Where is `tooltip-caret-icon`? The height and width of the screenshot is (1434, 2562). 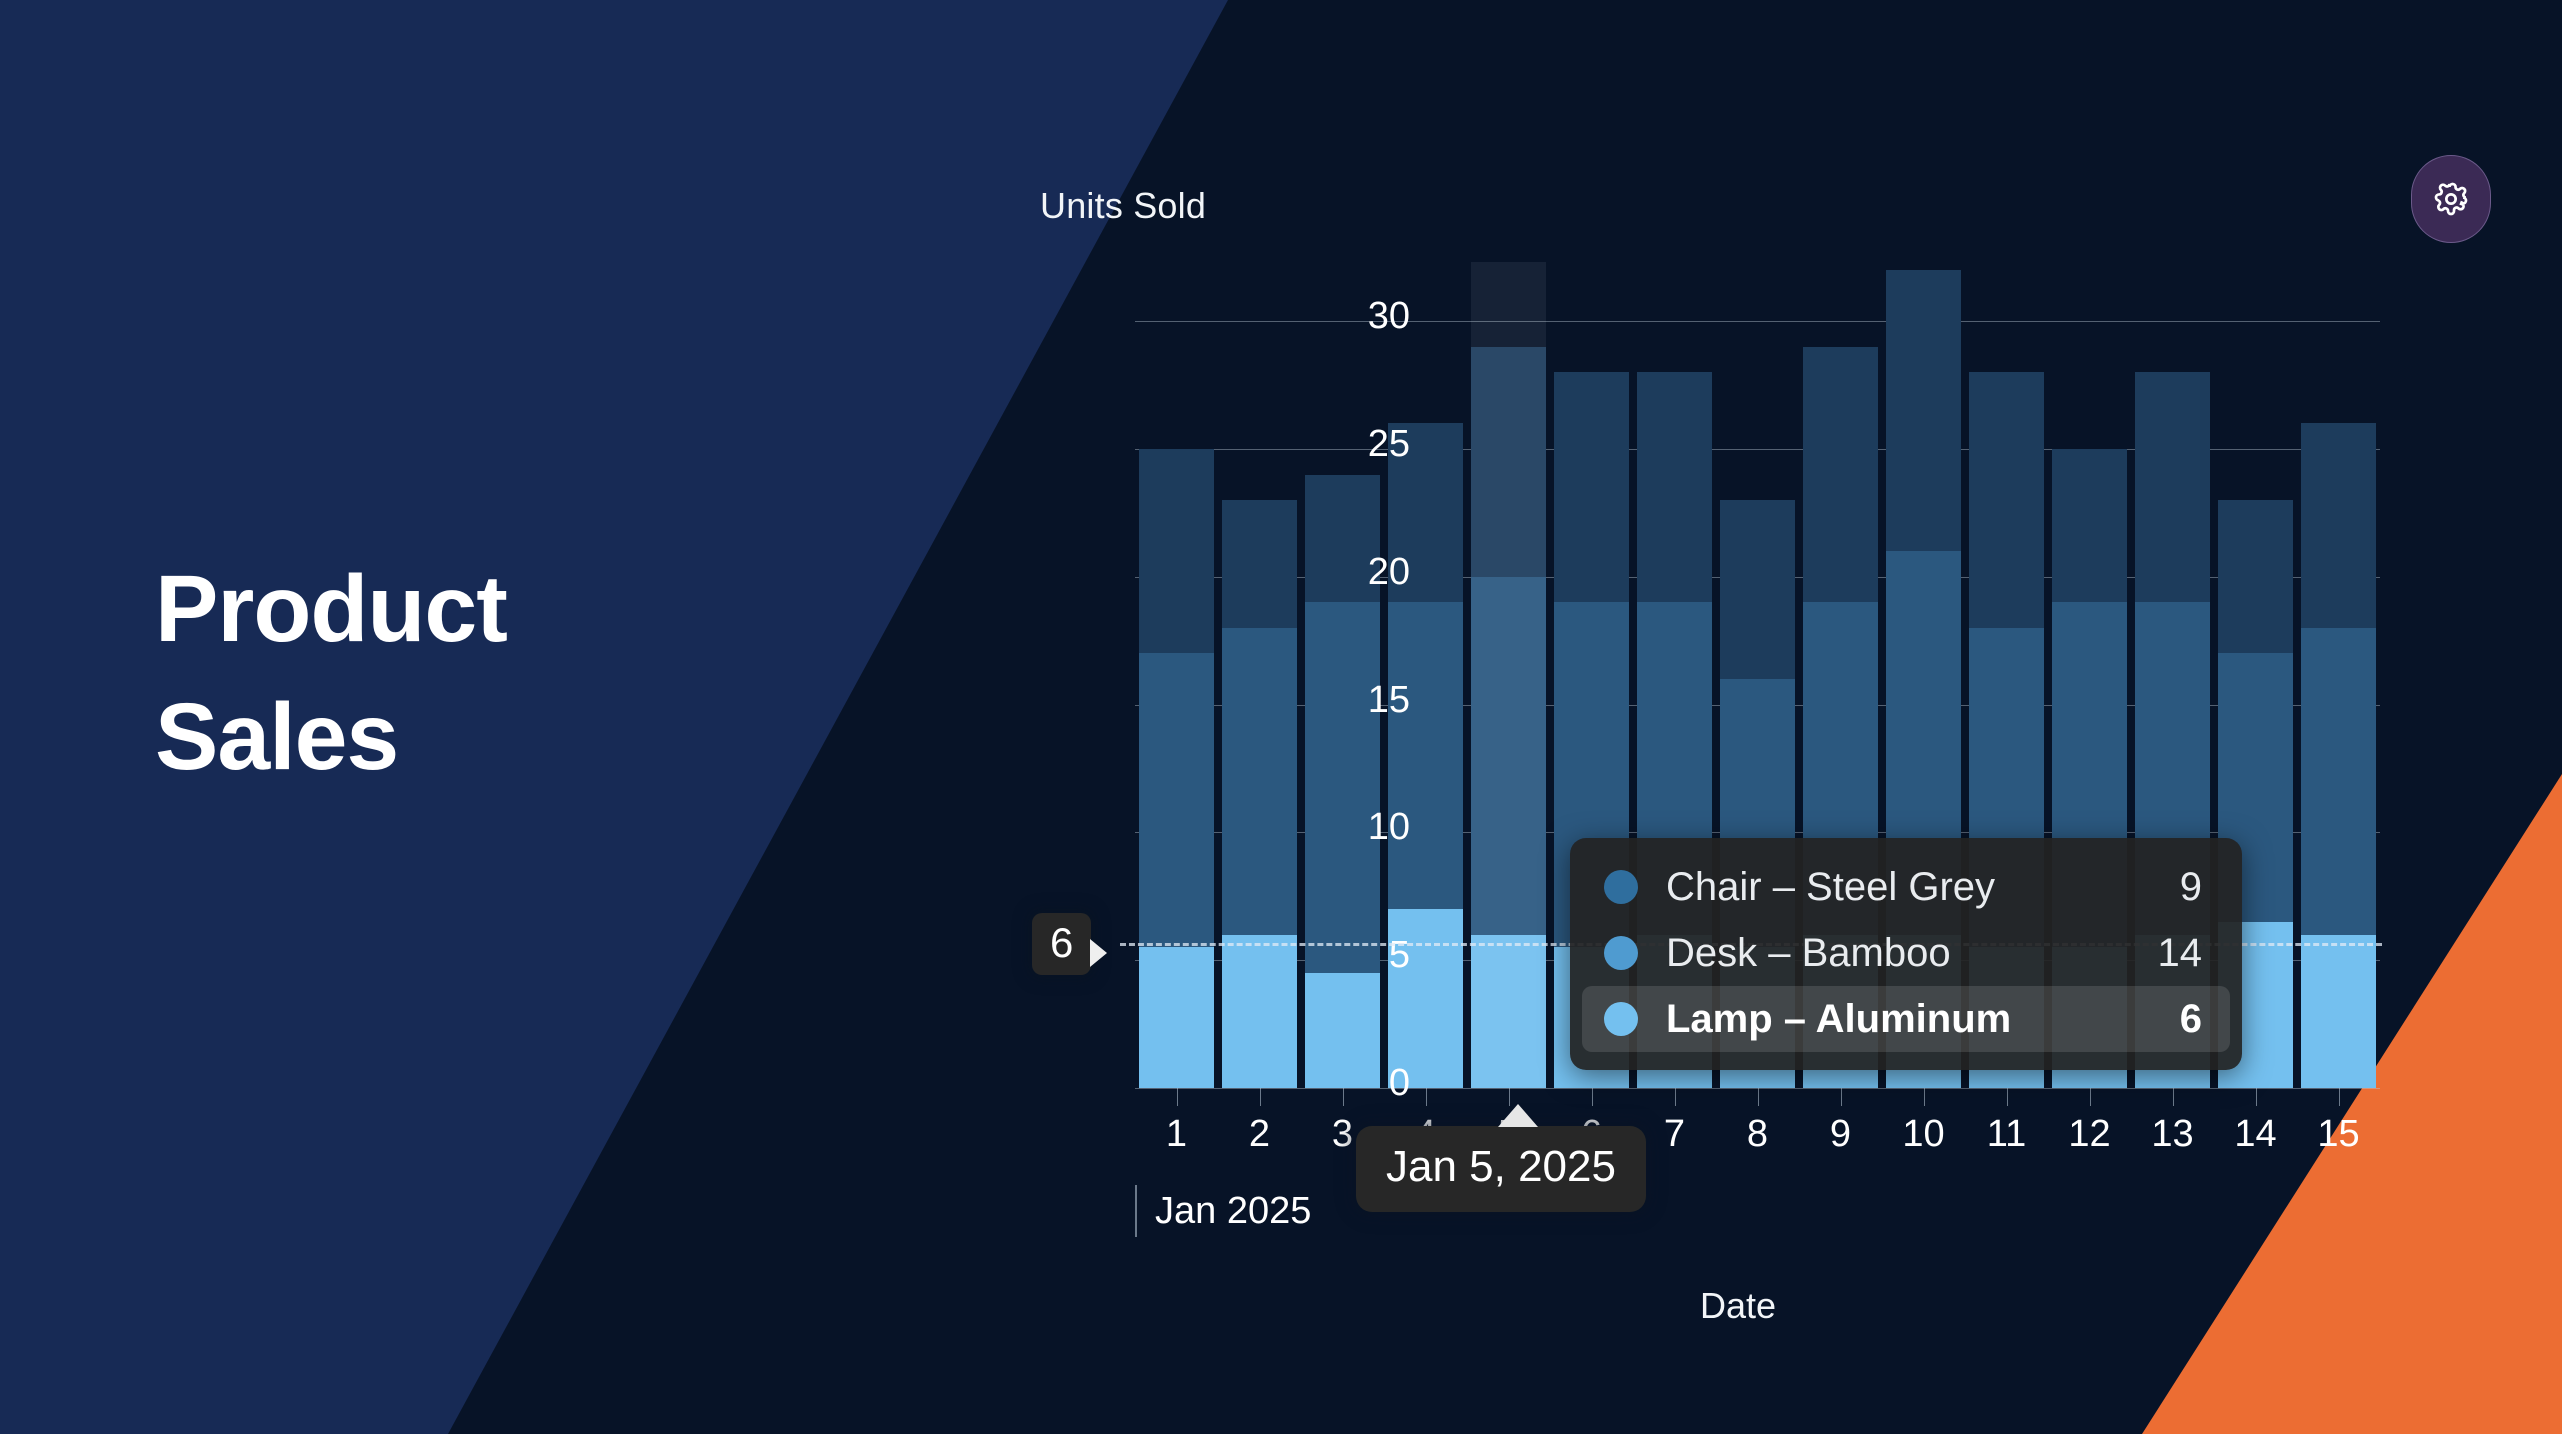
tooltip-caret-icon is located at coordinates (1518, 1115).